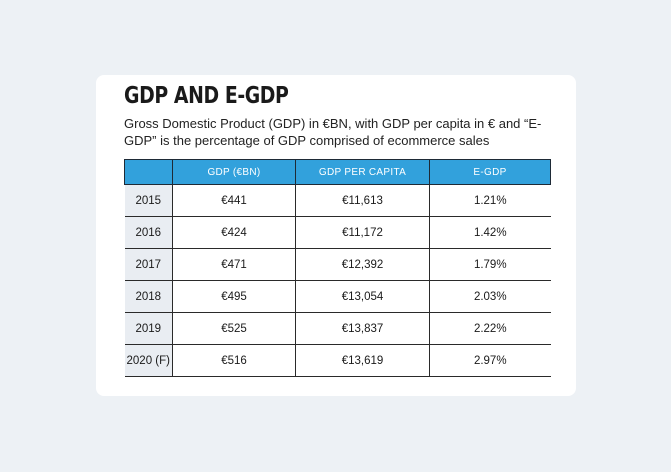 The image size is (671, 472). I want to click on gdp-cell: €495, so click(234, 296).